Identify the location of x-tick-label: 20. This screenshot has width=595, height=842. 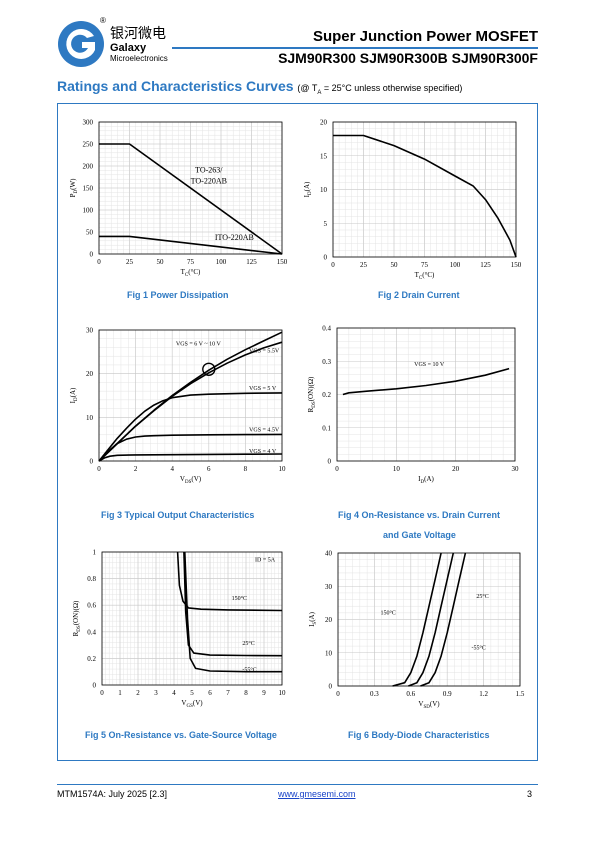
(456, 469).